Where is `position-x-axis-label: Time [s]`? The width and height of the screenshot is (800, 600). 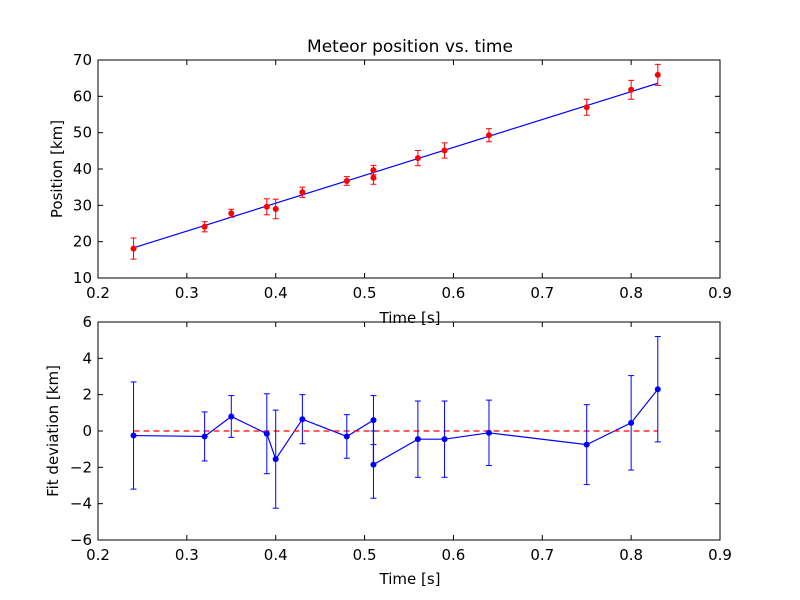
position-x-axis-label: Time [s] is located at coordinates (410, 318).